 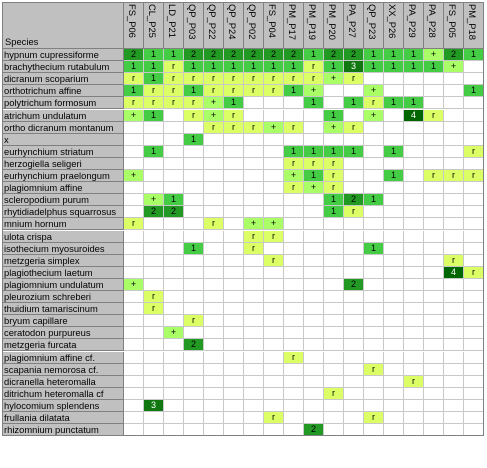 What do you see at coordinates (152, 21) in the screenshot?
I see `plot-header-label: CL_P25` at bounding box center [152, 21].